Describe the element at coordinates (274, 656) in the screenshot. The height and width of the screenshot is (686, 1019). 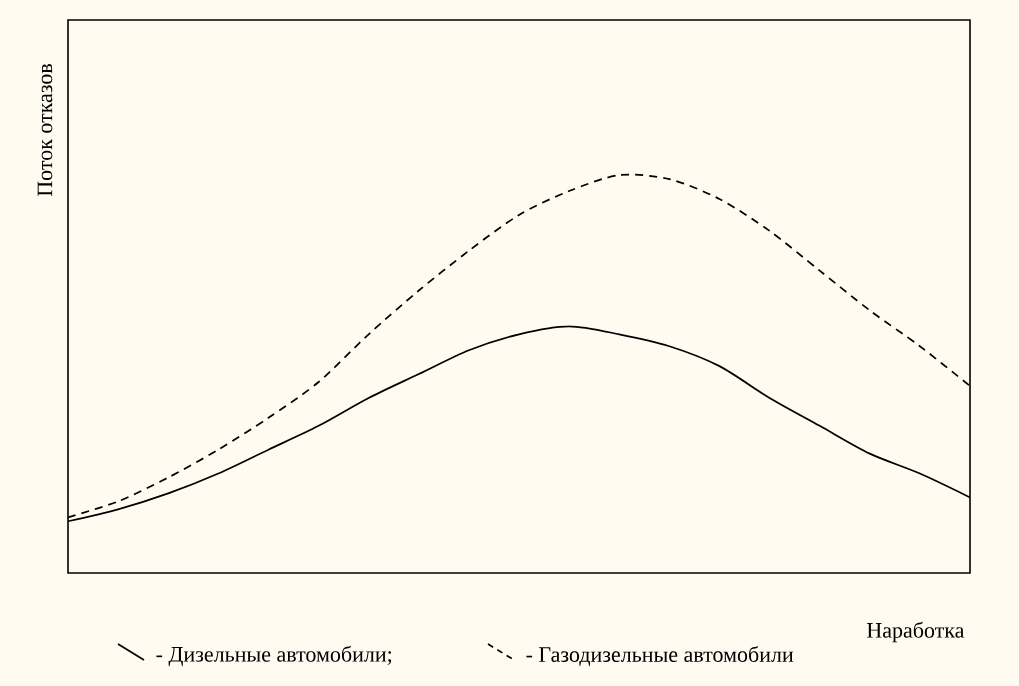
I see `legend-label: - Дизельные автомобили;` at that location.